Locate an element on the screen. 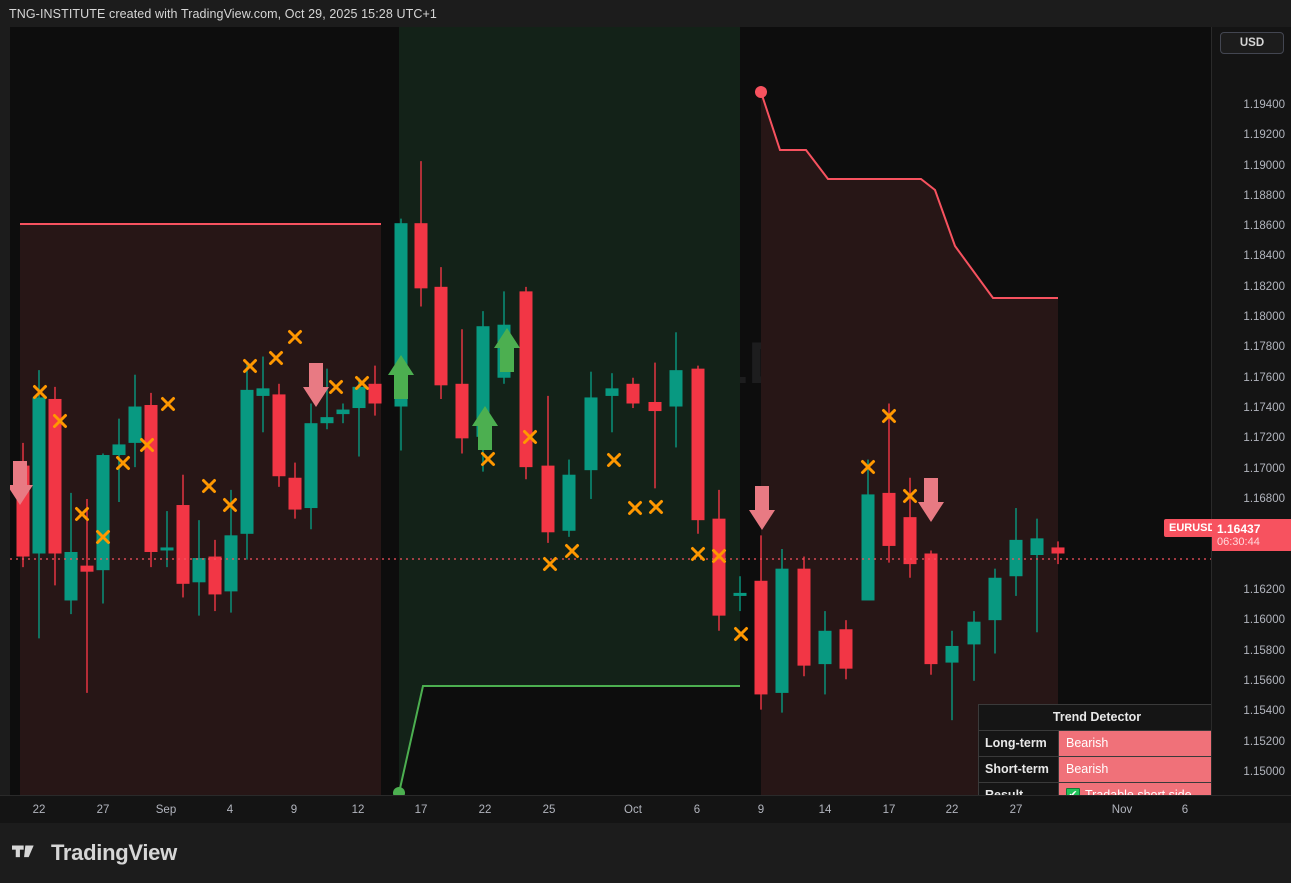 This screenshot has width=1291, height=883. time-tick: 17 is located at coordinates (421, 810).